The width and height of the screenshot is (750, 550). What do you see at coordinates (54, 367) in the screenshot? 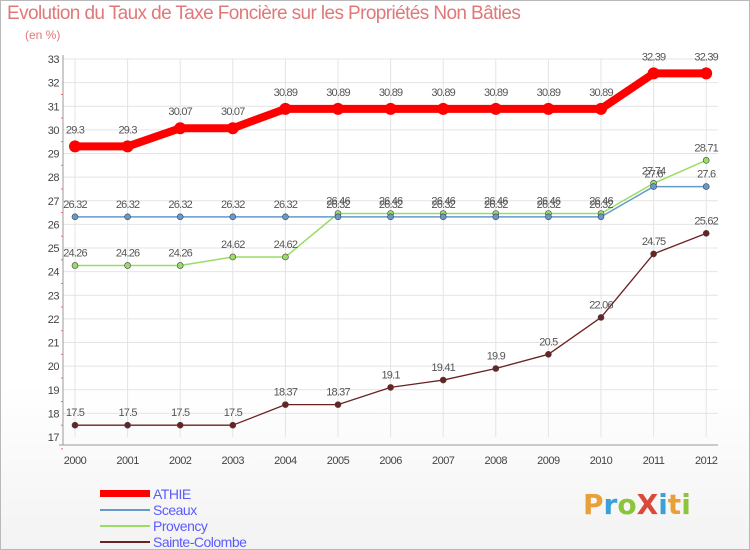
I see `y-tick-label-20: 20` at bounding box center [54, 367].